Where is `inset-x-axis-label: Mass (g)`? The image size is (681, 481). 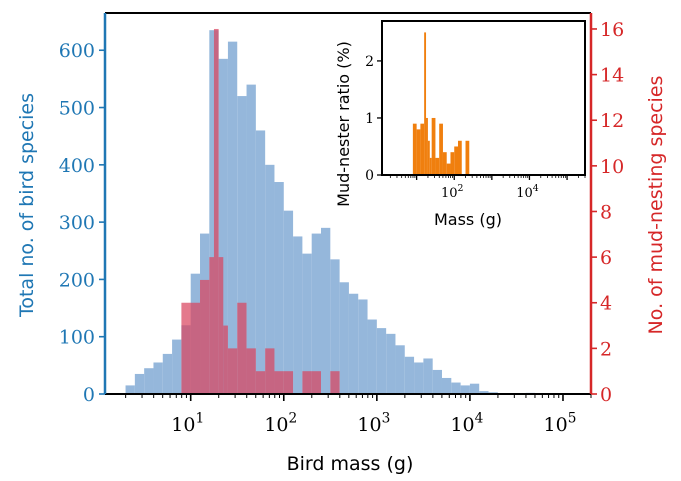
inset-x-axis-label: Mass (g) is located at coordinates (468, 219).